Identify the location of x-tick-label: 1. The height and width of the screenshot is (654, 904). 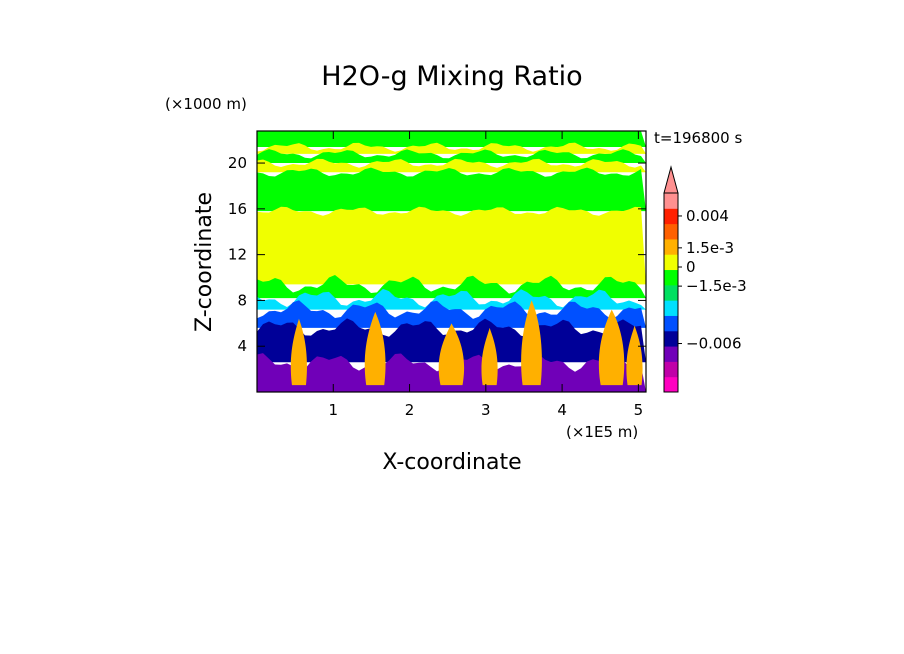
(334, 410).